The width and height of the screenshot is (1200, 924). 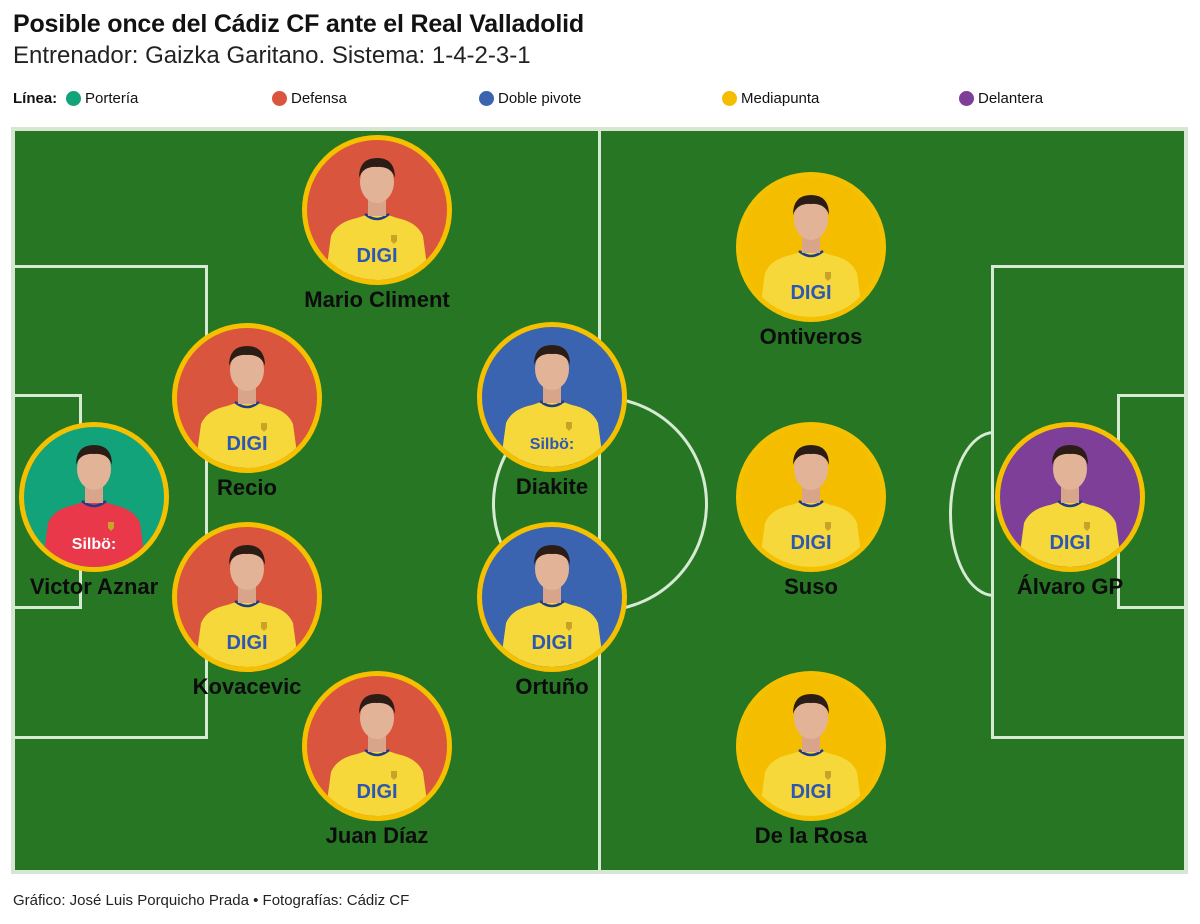 What do you see at coordinates (247, 487) in the screenshot?
I see `player-name: Recio` at bounding box center [247, 487].